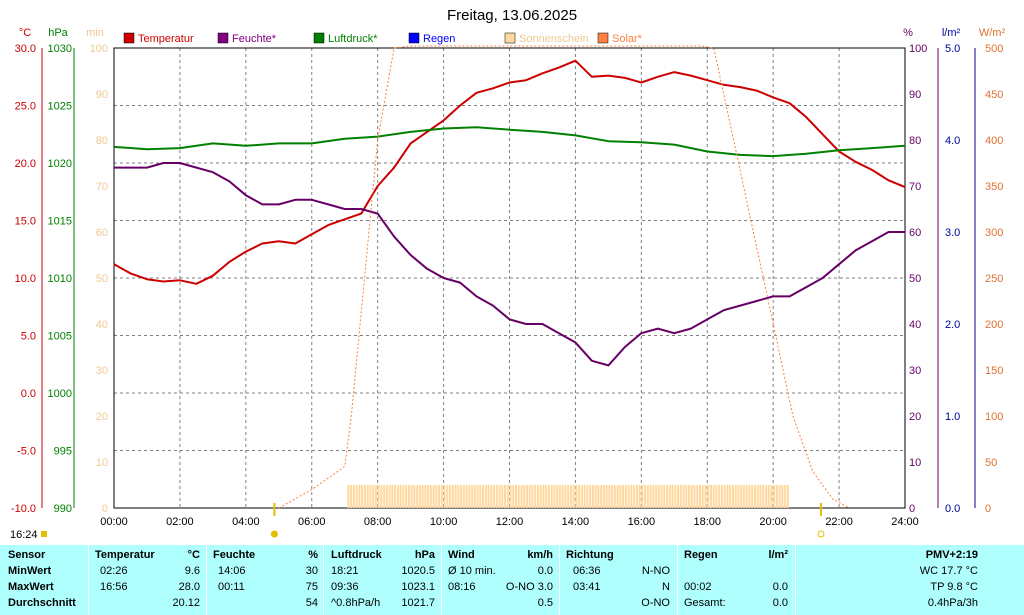  Describe the element at coordinates (114, 522) in the screenshot. I see `tick-x-0: 00:00` at that location.